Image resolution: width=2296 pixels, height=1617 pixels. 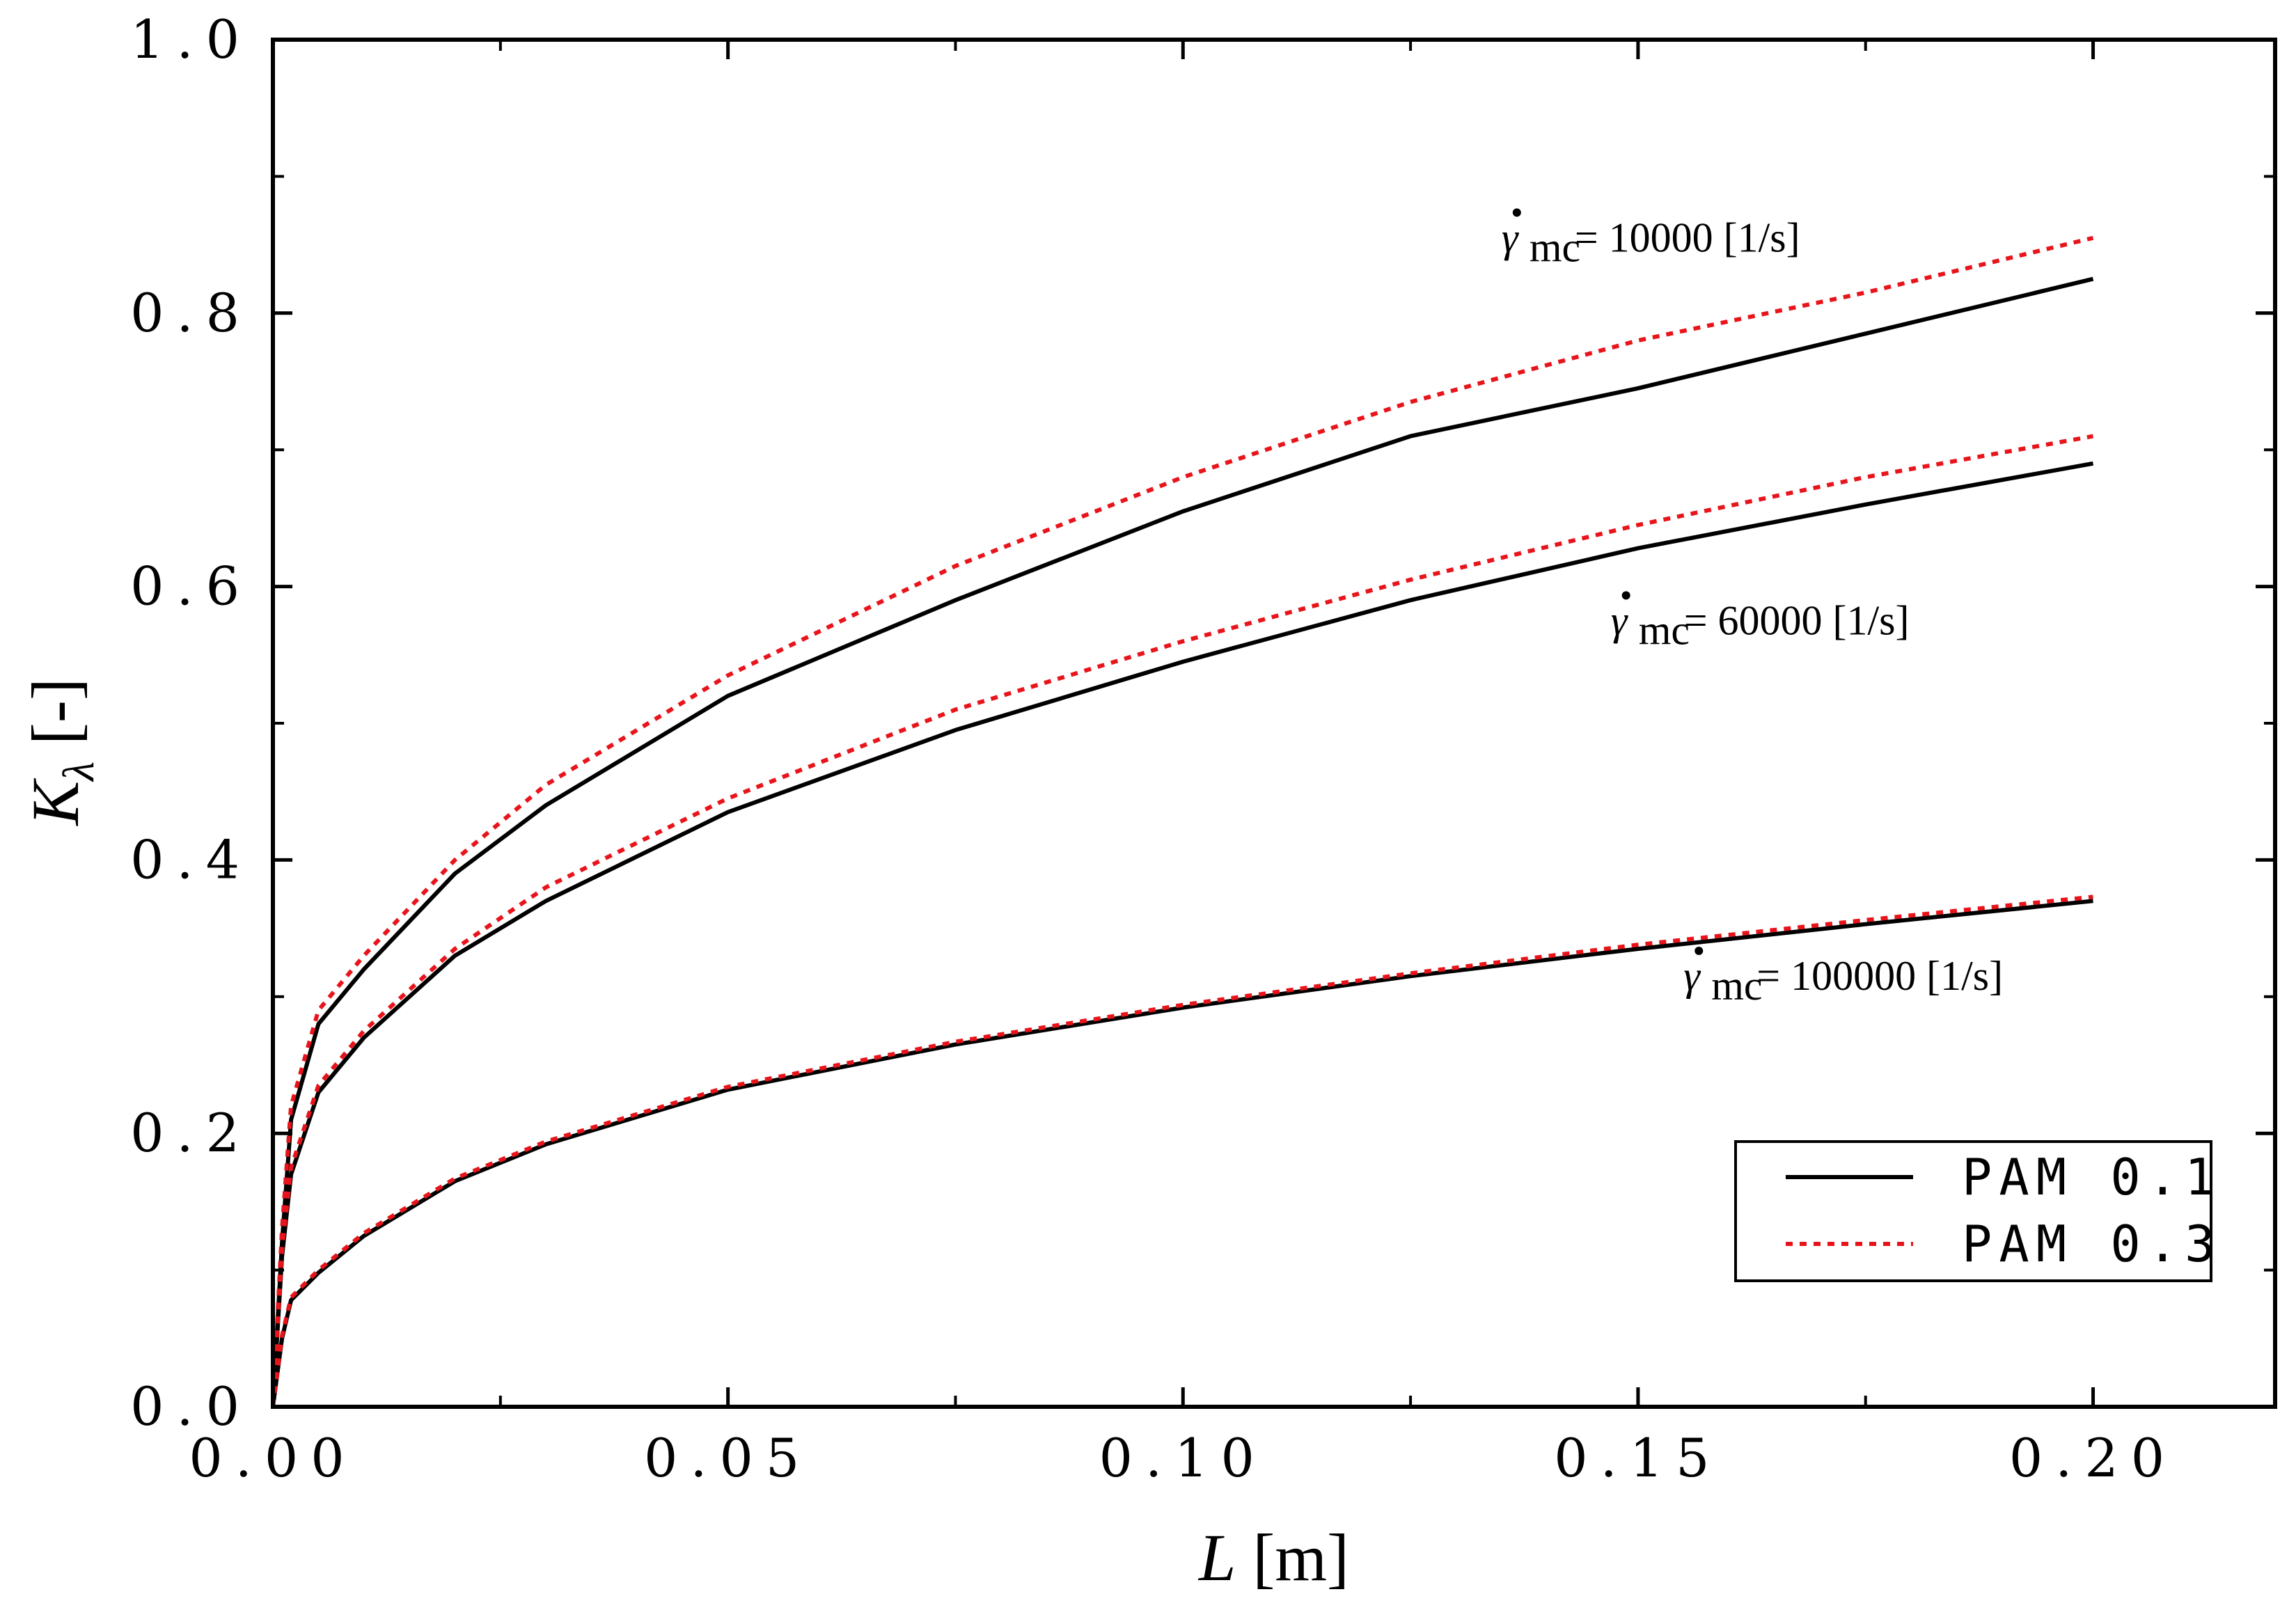 I want to click on y-tick-label: 0.8, so click(x=191, y=313).